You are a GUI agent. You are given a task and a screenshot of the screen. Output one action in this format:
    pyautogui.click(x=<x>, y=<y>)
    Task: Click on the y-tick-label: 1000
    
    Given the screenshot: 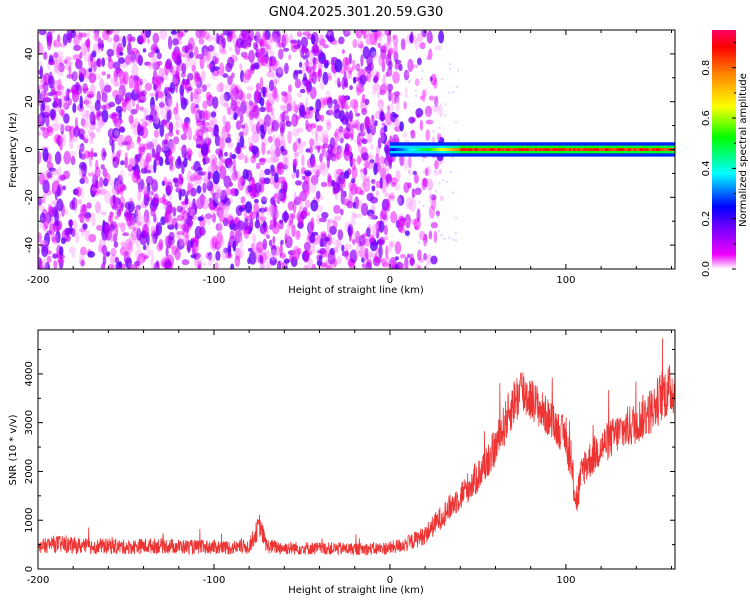 What is the action you would take?
    pyautogui.click(x=29, y=519)
    